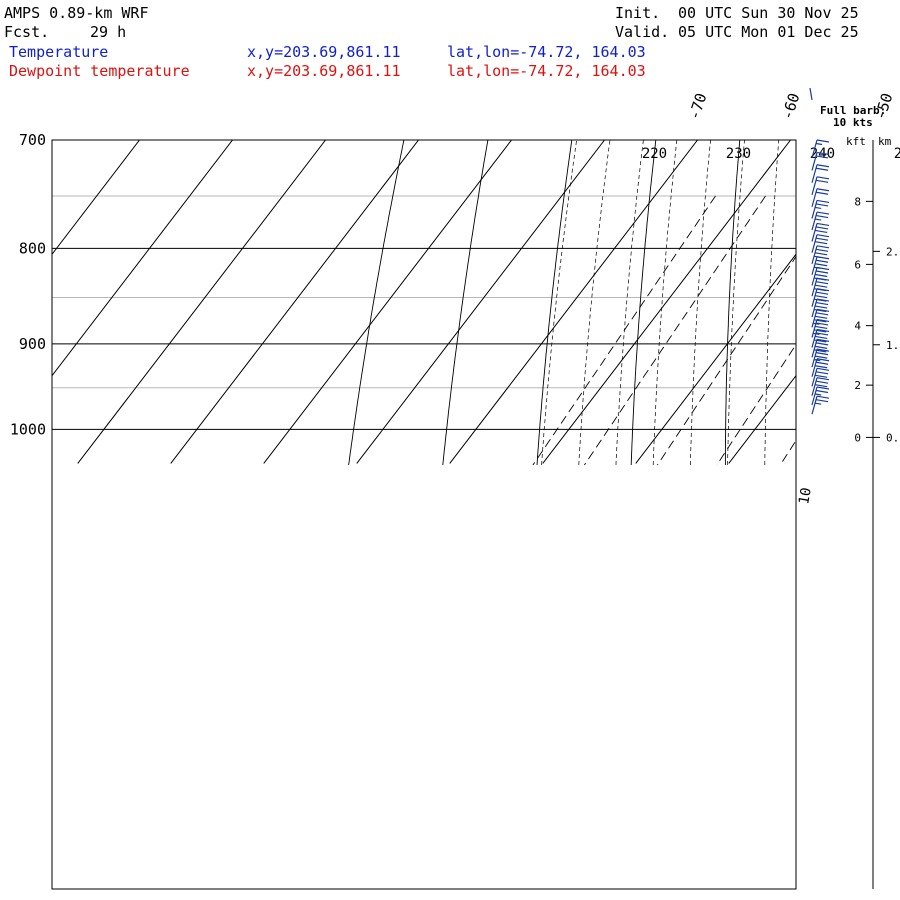 The width and height of the screenshot is (900, 900). Describe the element at coordinates (857, 385) in the screenshot. I see `kft-tick-label: 2` at that location.